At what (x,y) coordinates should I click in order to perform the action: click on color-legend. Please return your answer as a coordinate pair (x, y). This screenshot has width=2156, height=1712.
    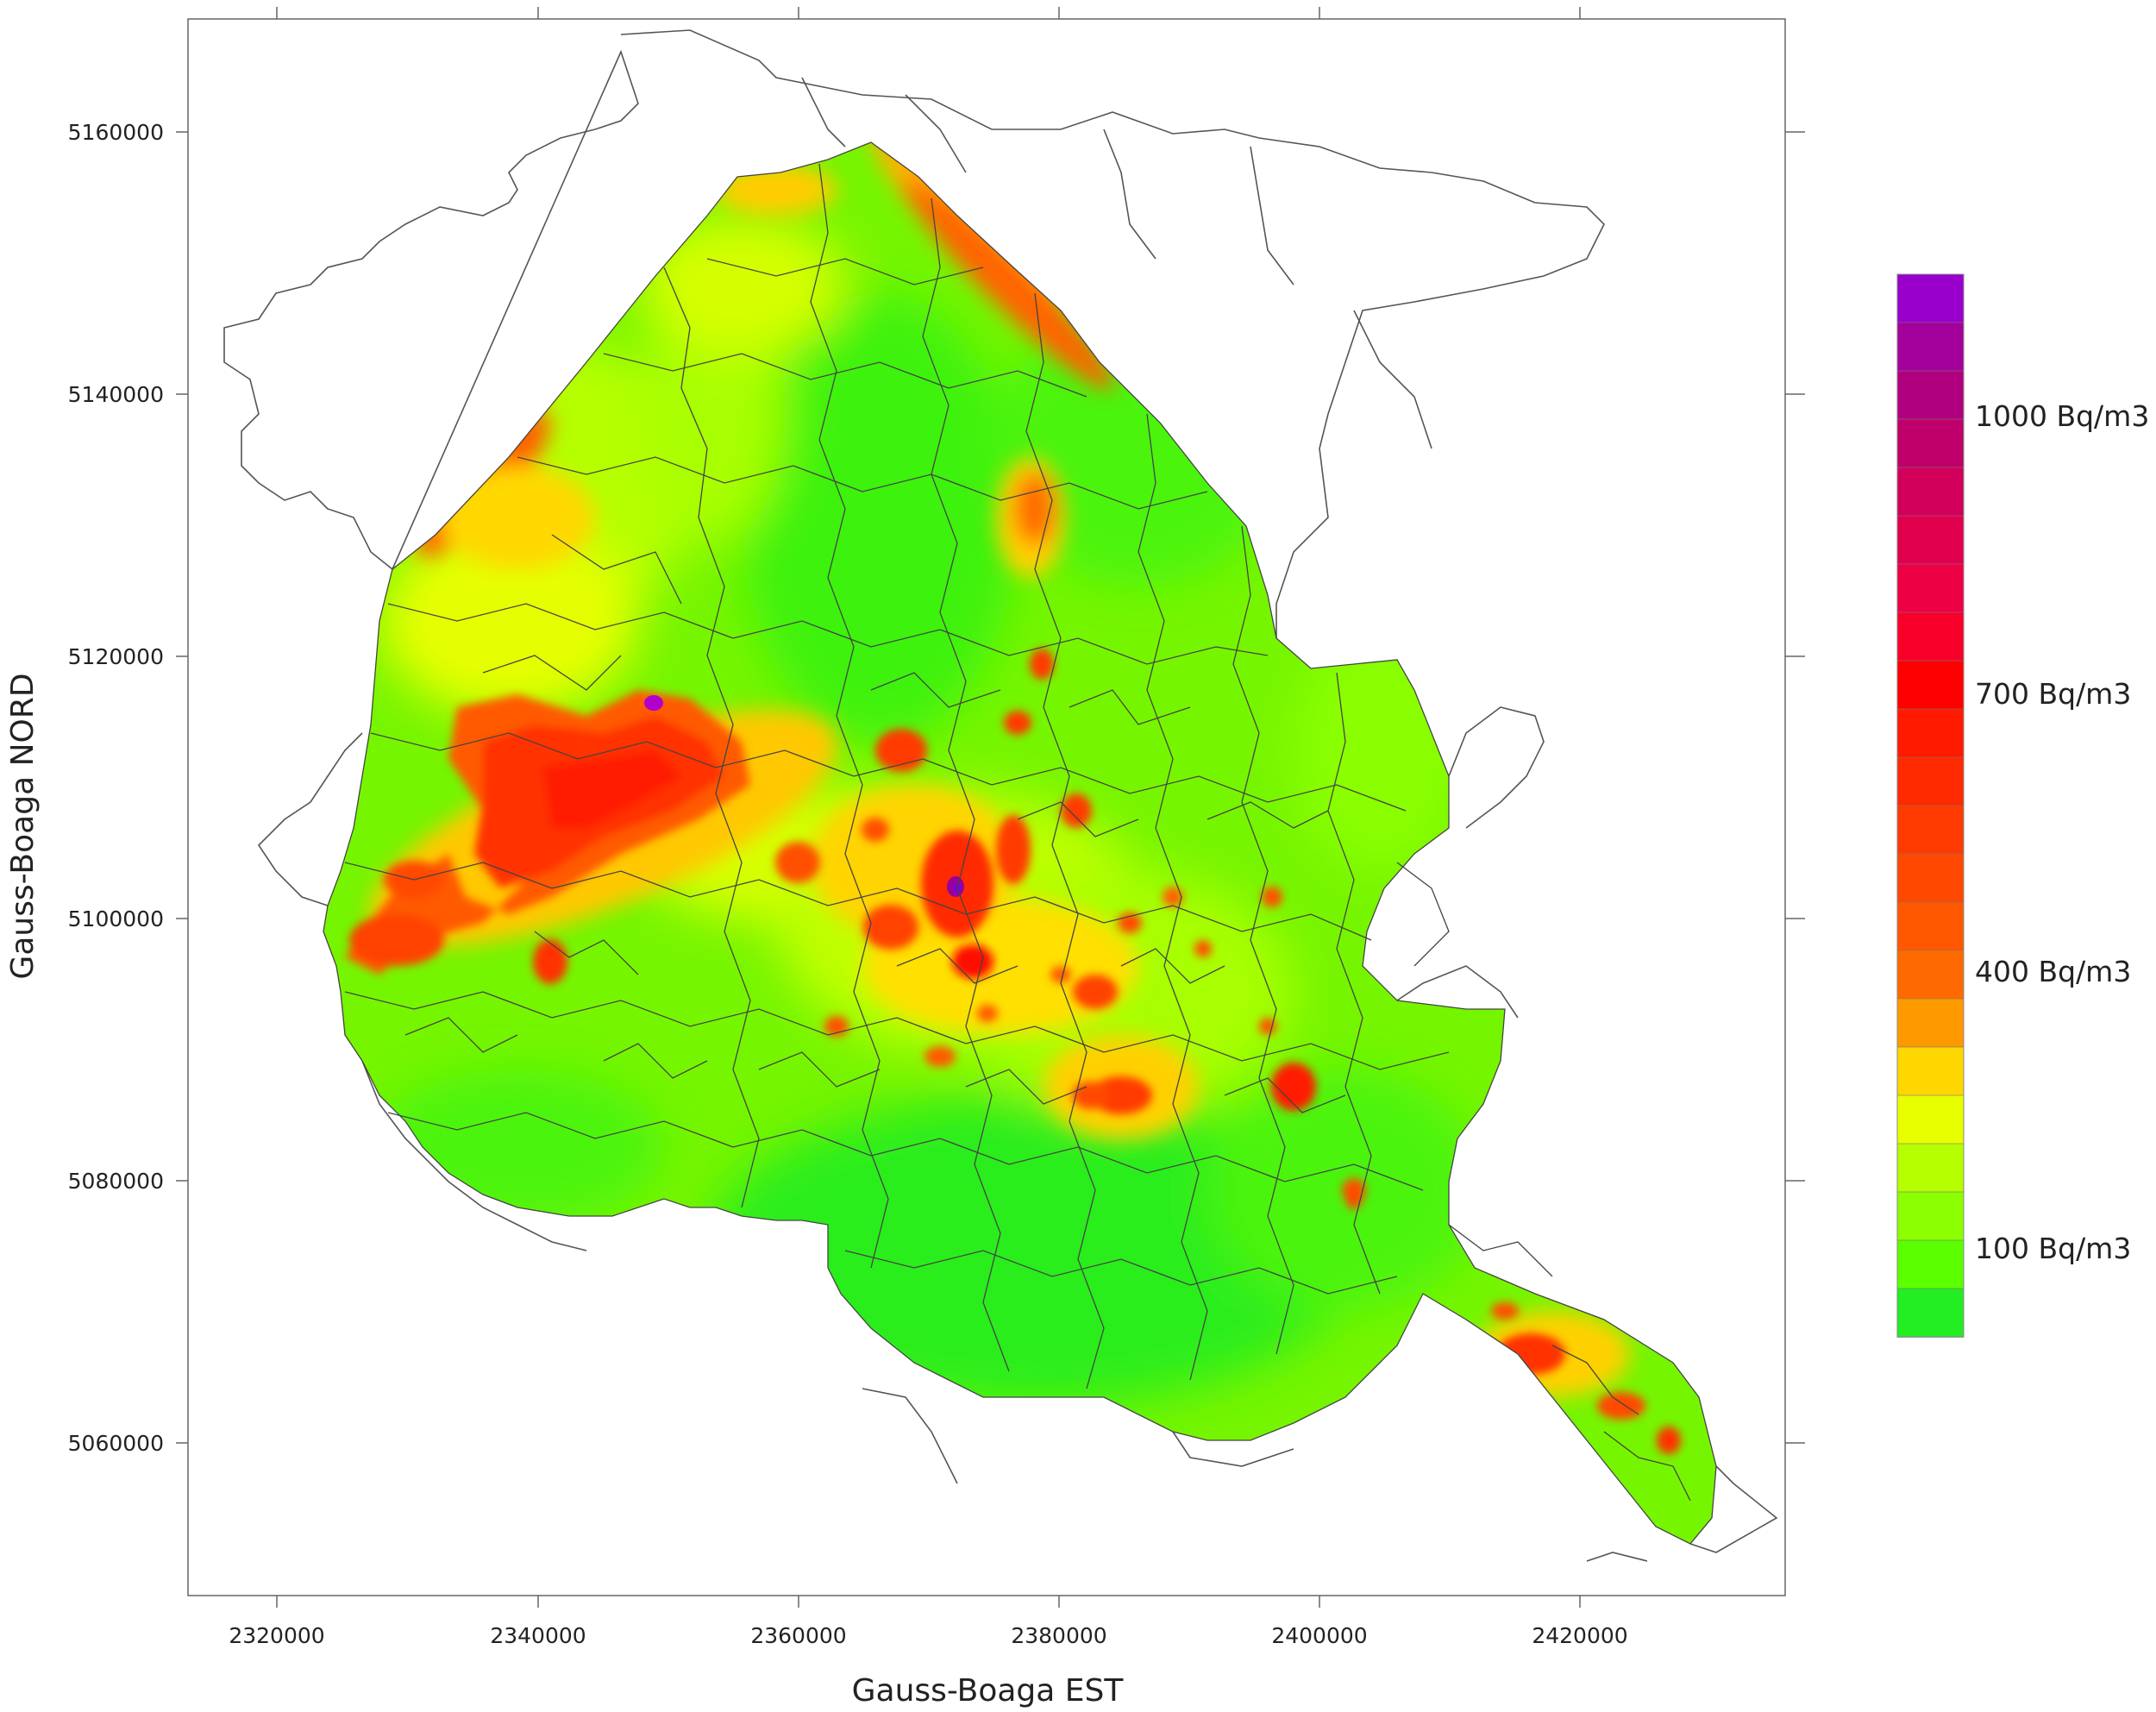
    Looking at the image, I should click on (1930, 806).